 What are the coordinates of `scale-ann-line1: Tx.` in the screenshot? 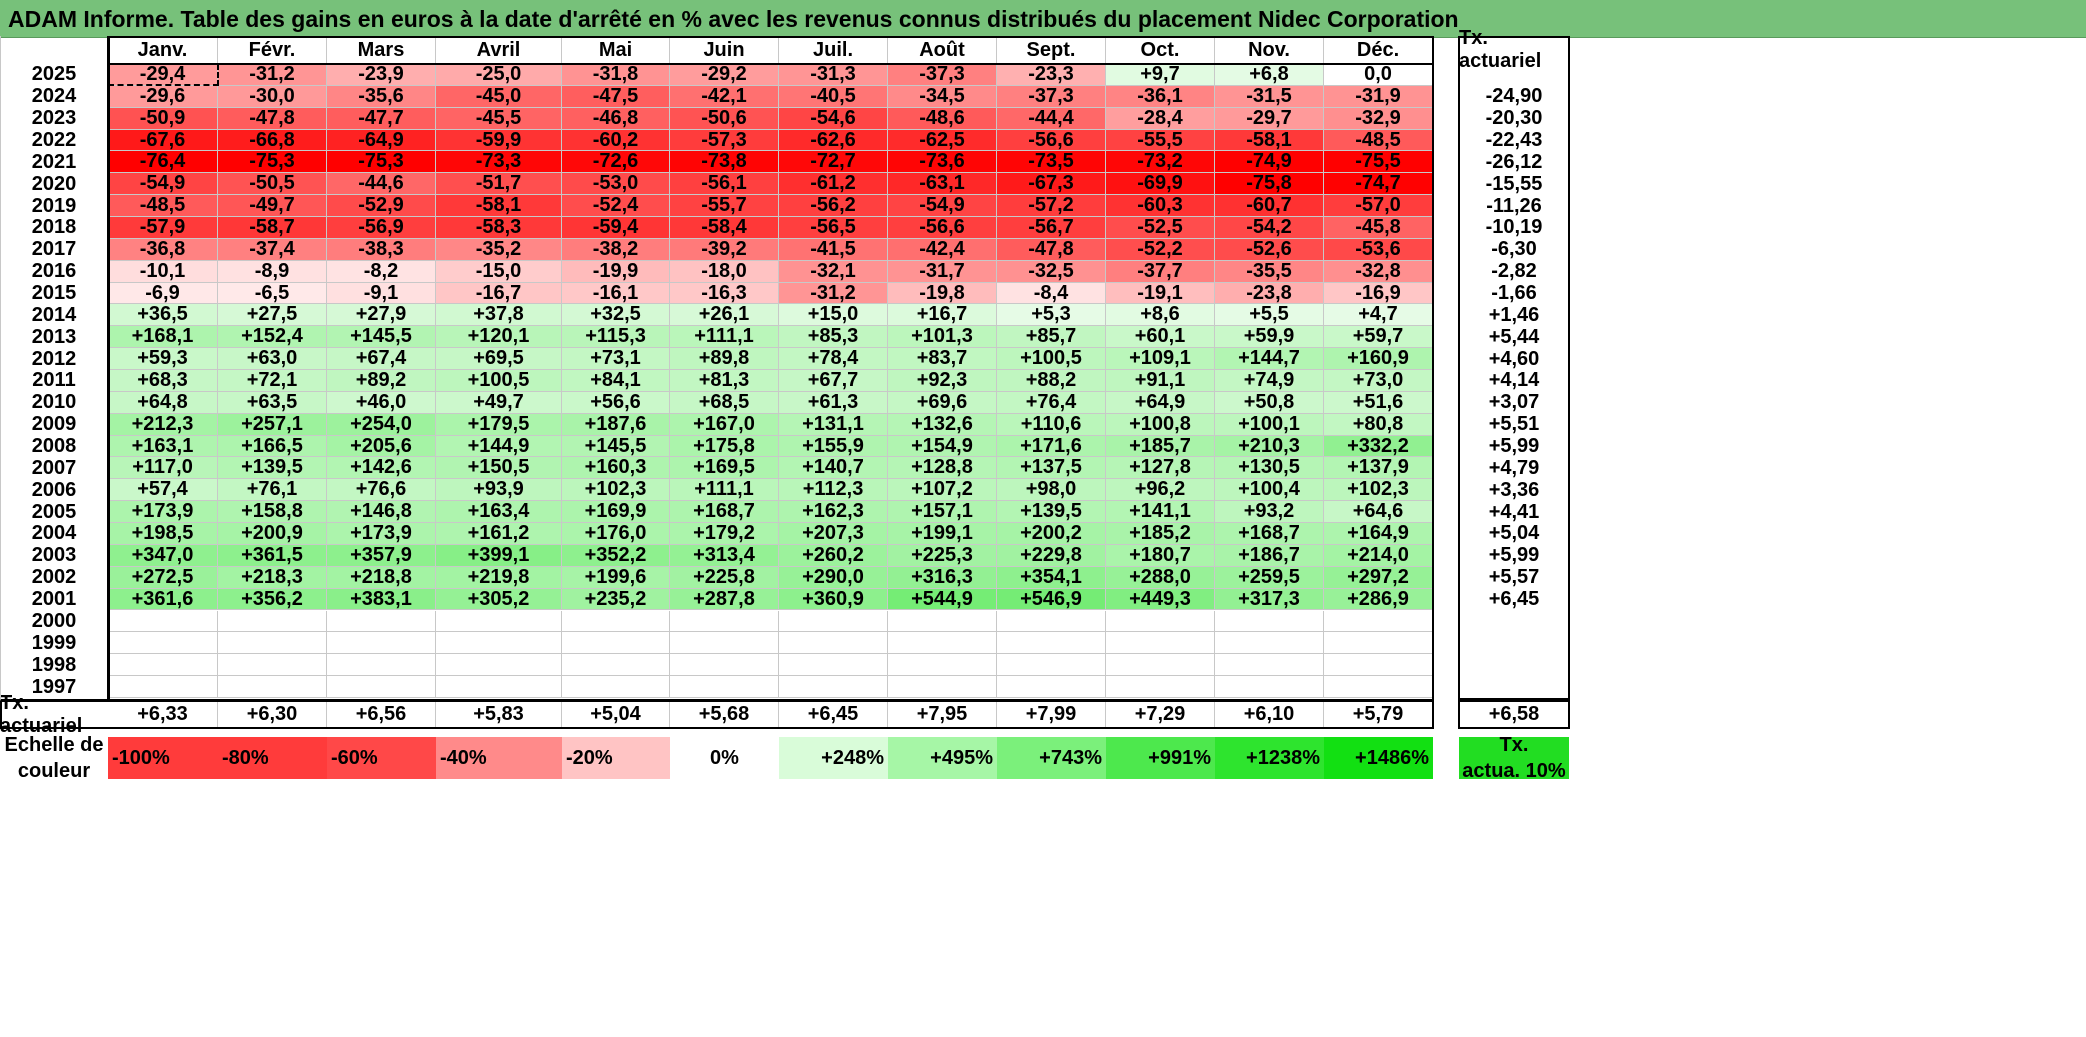 It's located at (1514, 745).